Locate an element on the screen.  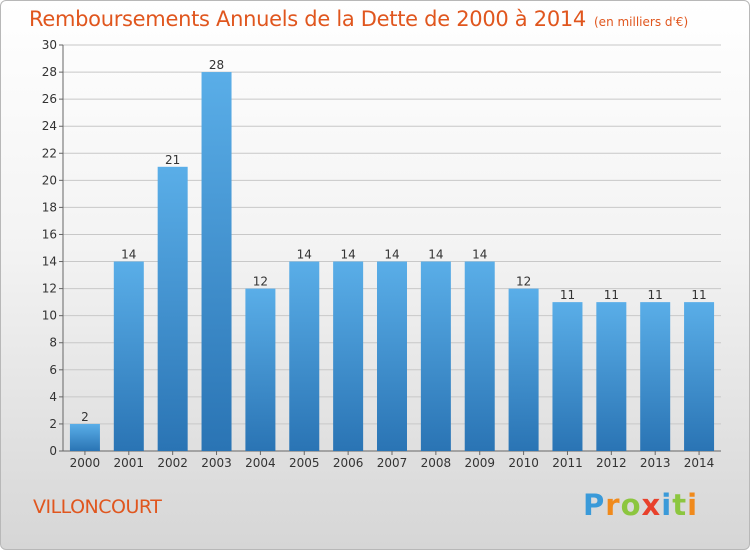
x-tick-label: 2000 is located at coordinates (85, 463).